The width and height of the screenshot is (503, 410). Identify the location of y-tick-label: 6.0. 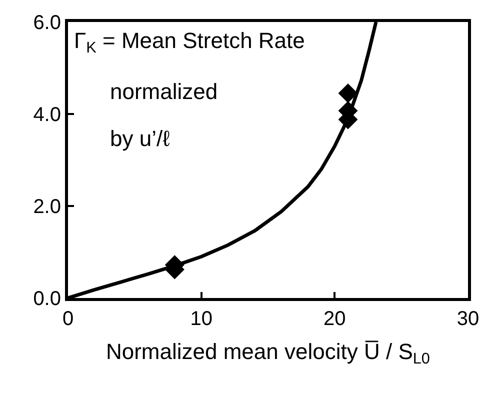
(47, 23).